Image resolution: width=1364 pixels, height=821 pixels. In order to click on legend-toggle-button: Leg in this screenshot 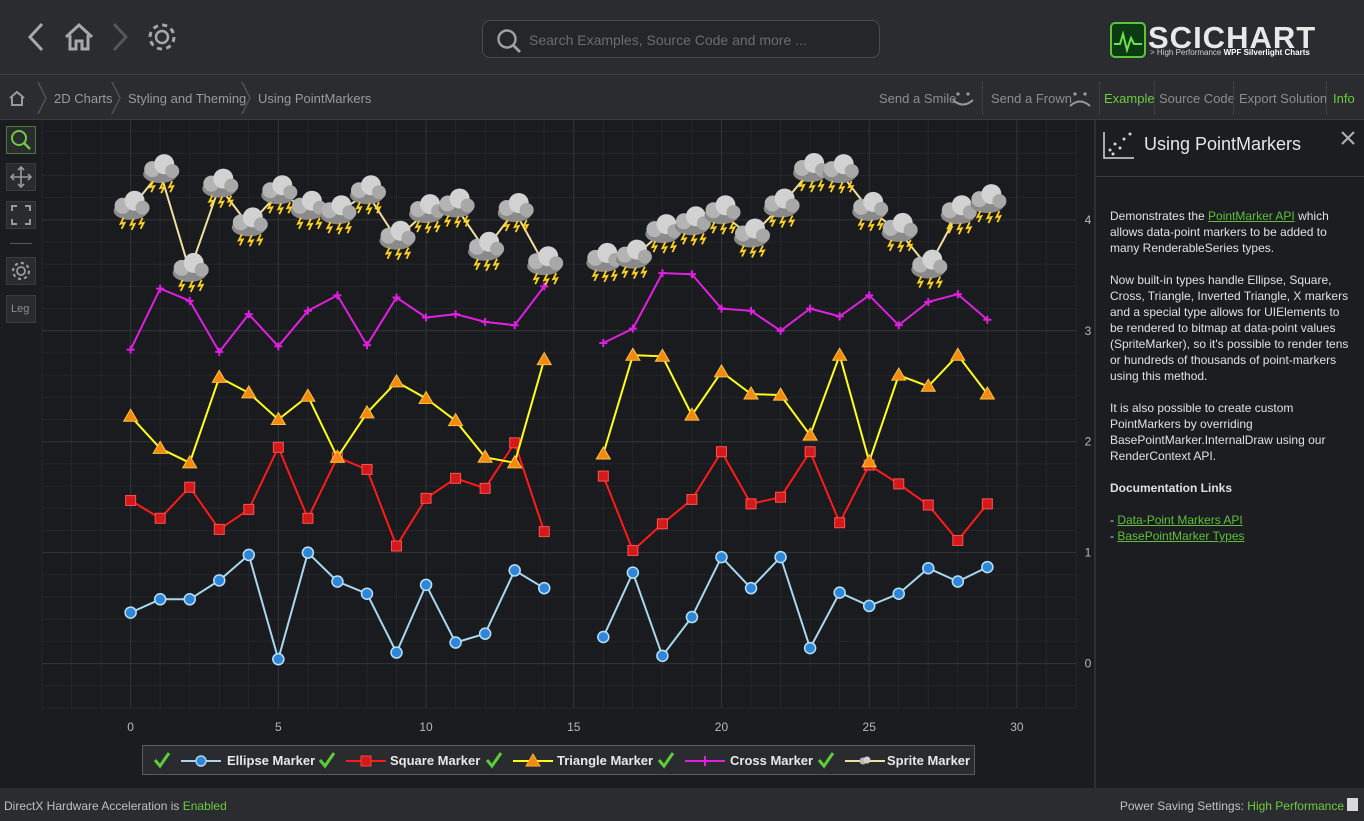, I will do `click(21, 309)`.